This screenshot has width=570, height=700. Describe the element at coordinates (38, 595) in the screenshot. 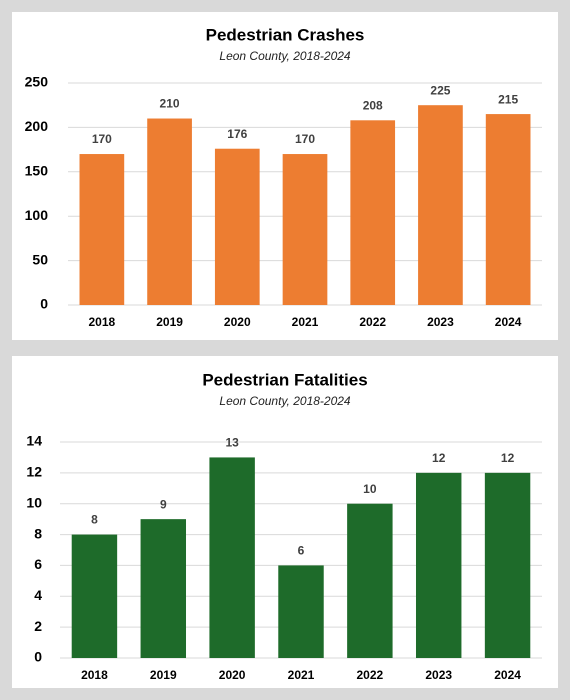

I see `y-tick-label: 4` at that location.